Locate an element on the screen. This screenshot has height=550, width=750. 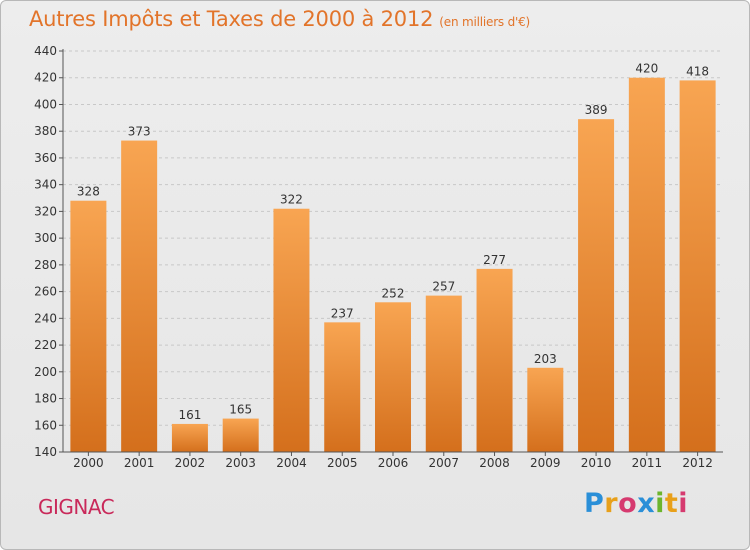
y-tick-label: 200 is located at coordinates (45, 372).